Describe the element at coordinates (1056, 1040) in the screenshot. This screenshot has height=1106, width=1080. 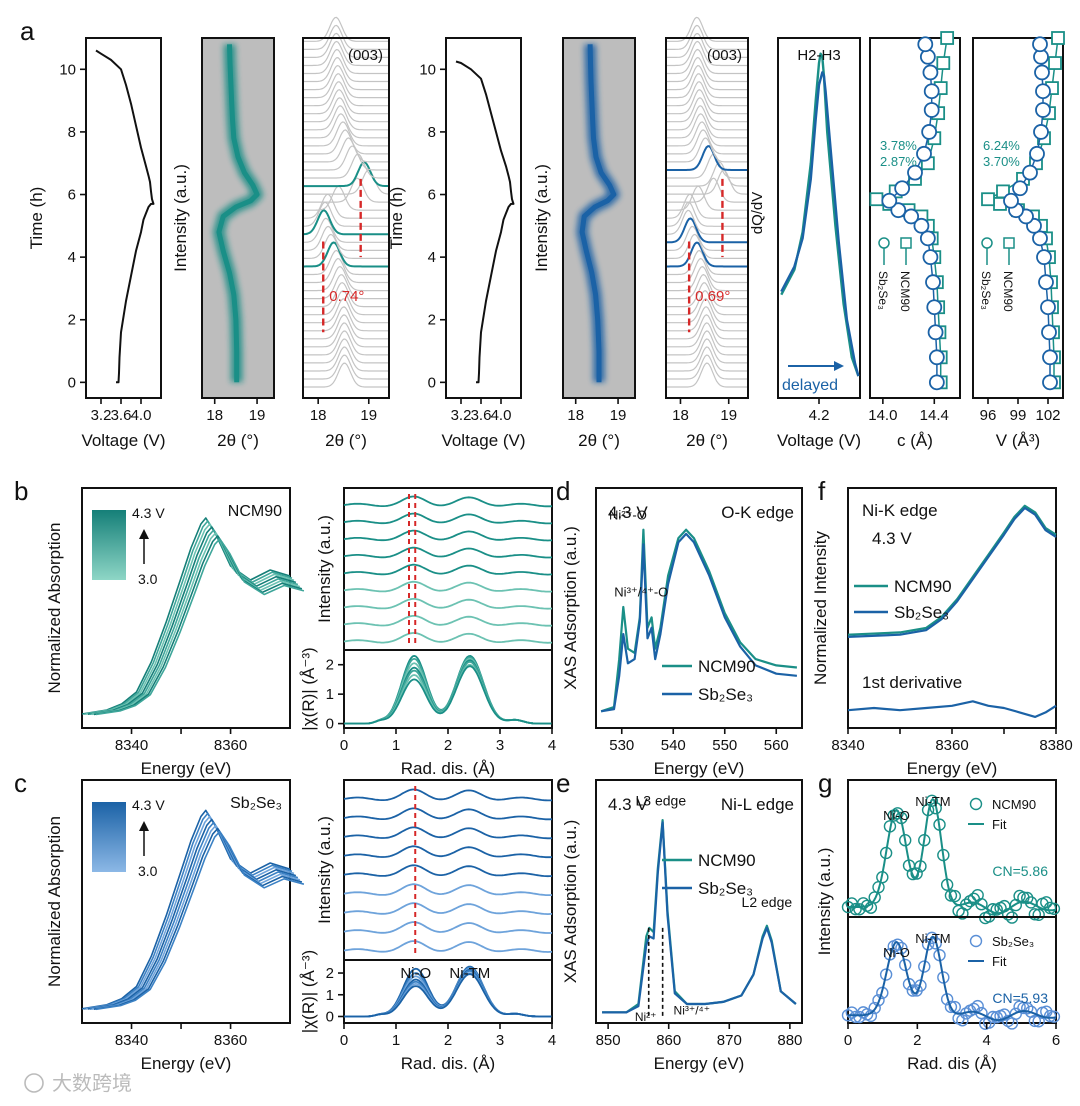
I see `x-tick-label-g2: 6` at that location.